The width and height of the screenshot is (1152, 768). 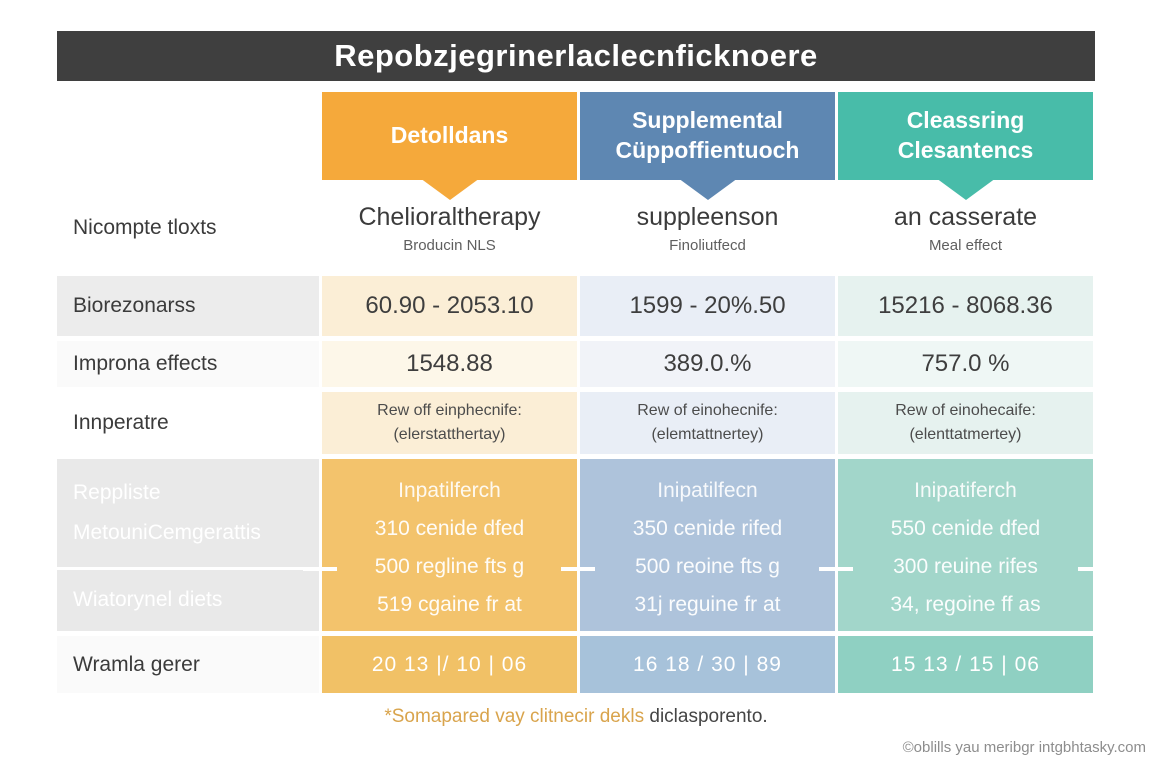 I want to click on cell-main-text: an casserate, so click(x=965, y=216).